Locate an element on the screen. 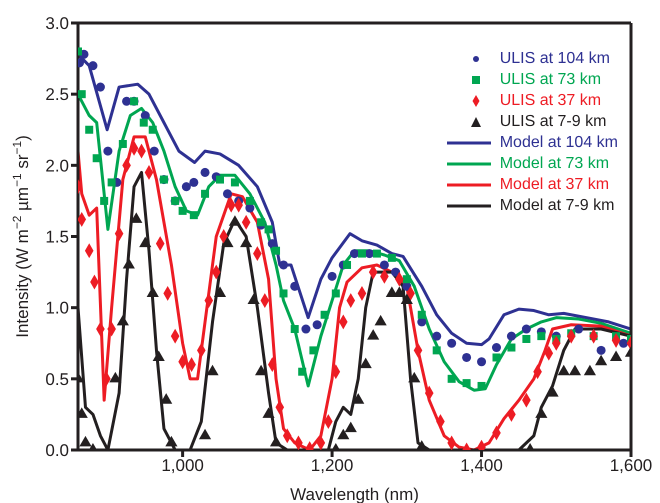  y-tick-label: 2.0 is located at coordinates (57, 166).